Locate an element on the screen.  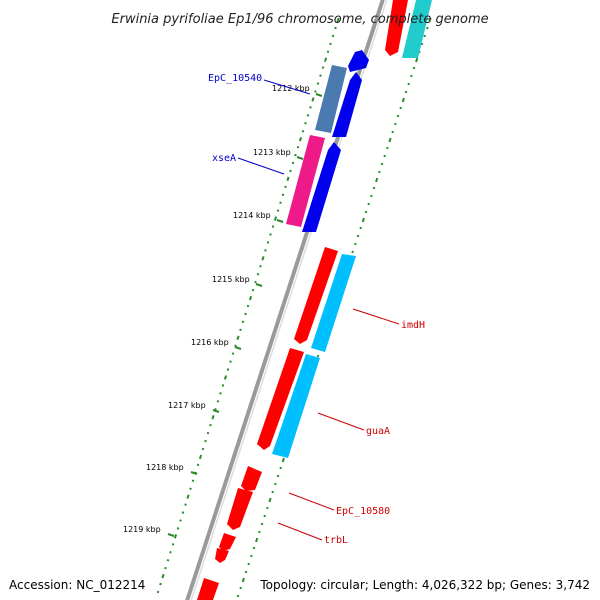
tick-label: 1218 kbp is located at coordinates (165, 467).